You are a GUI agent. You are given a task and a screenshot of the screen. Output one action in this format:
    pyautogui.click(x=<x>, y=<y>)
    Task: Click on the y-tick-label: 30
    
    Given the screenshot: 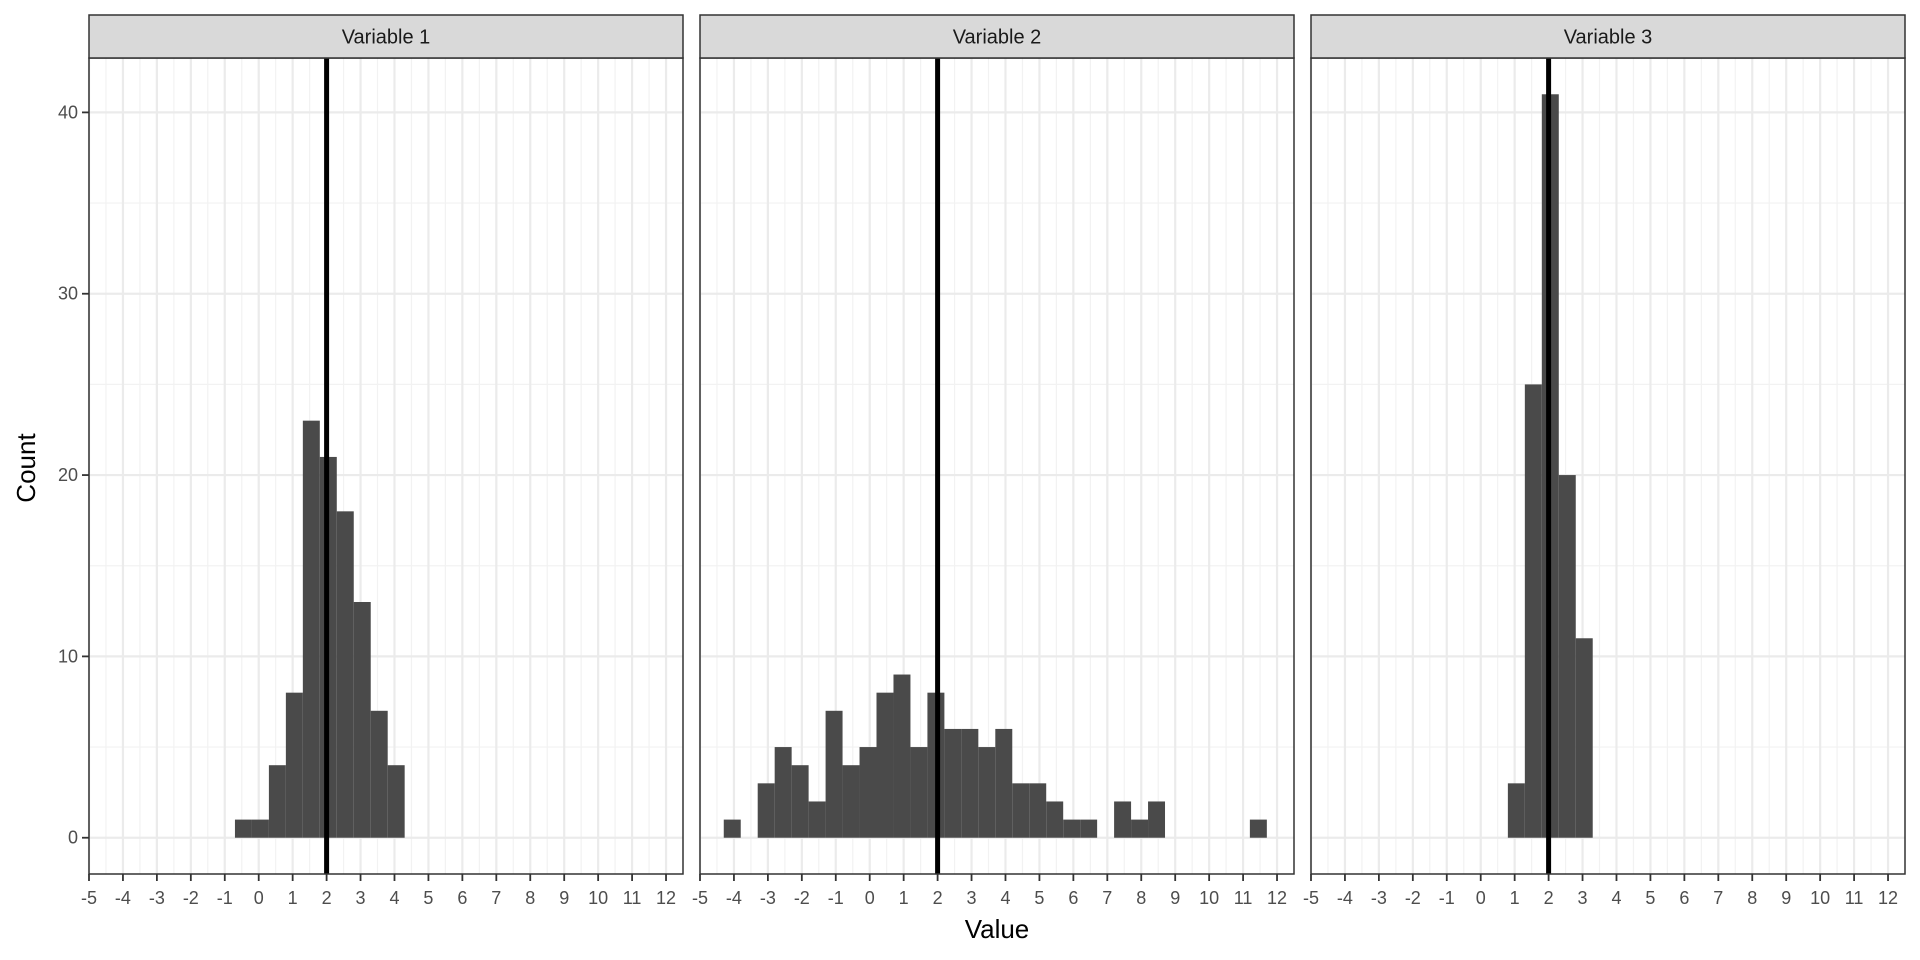 What is the action you would take?
    pyautogui.click(x=68, y=294)
    